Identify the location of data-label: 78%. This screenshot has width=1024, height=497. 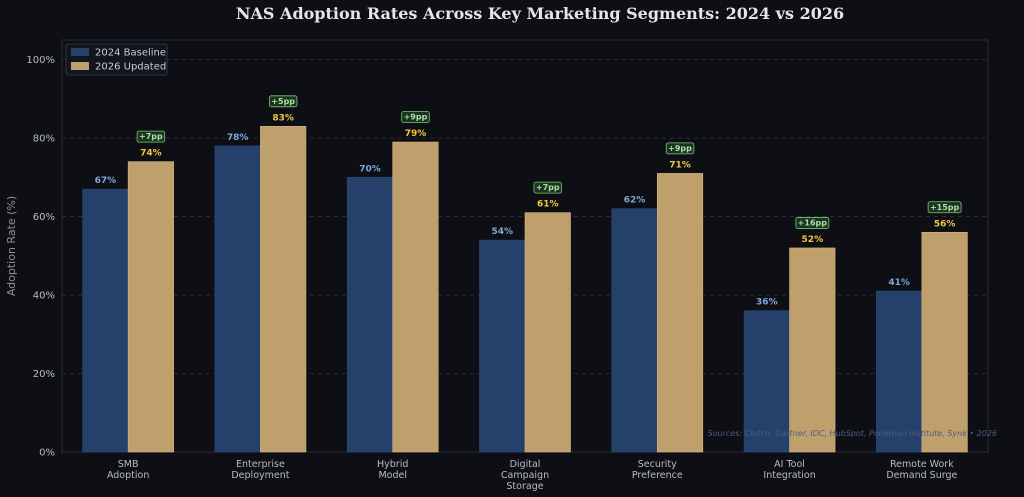
(238, 138).